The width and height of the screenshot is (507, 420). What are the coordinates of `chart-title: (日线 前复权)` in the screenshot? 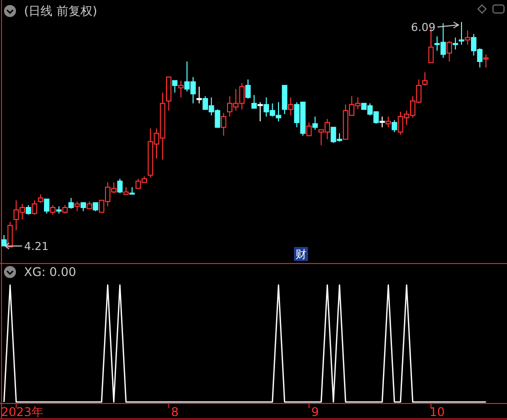 It's located at (61, 11).